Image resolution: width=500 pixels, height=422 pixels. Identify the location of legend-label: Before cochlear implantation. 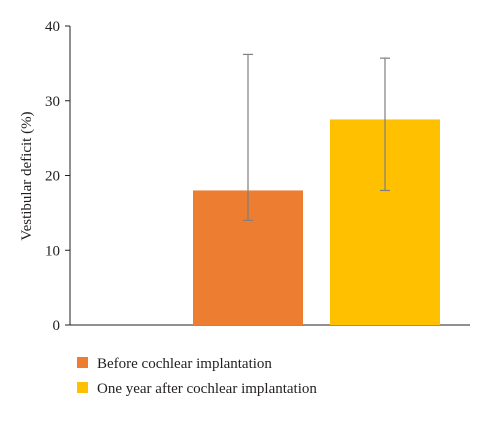
(184, 364).